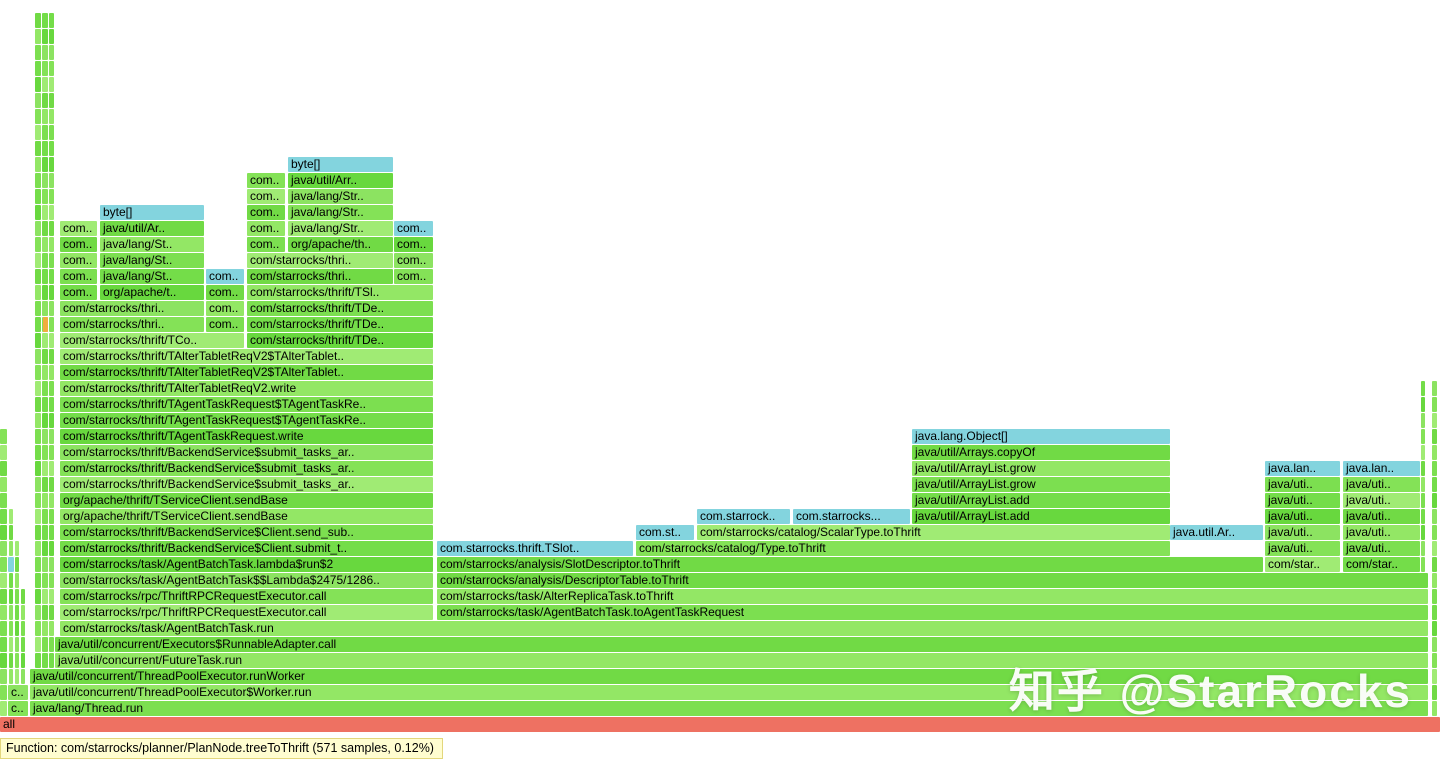  What do you see at coordinates (903, 548) in the screenshot?
I see `flame-frame: com/starrocks/catalog/Type.toThrift` at bounding box center [903, 548].